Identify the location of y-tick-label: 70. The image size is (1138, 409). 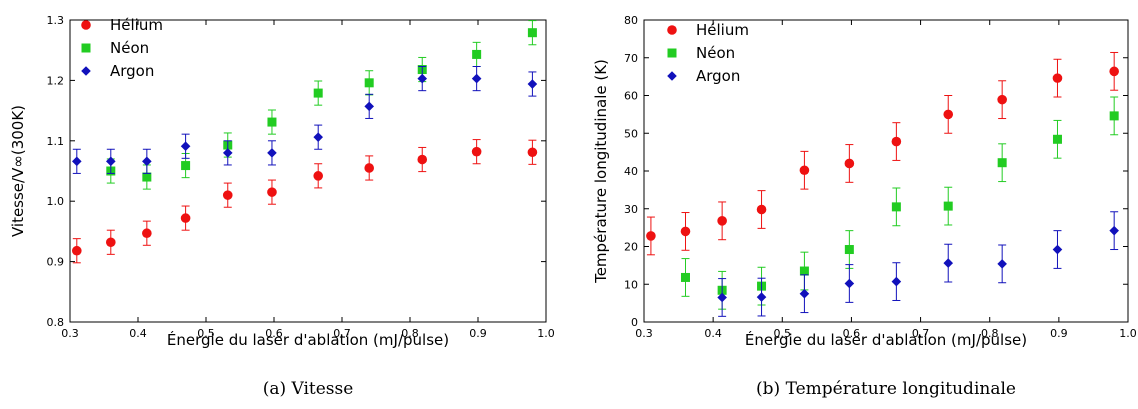
(631, 58).